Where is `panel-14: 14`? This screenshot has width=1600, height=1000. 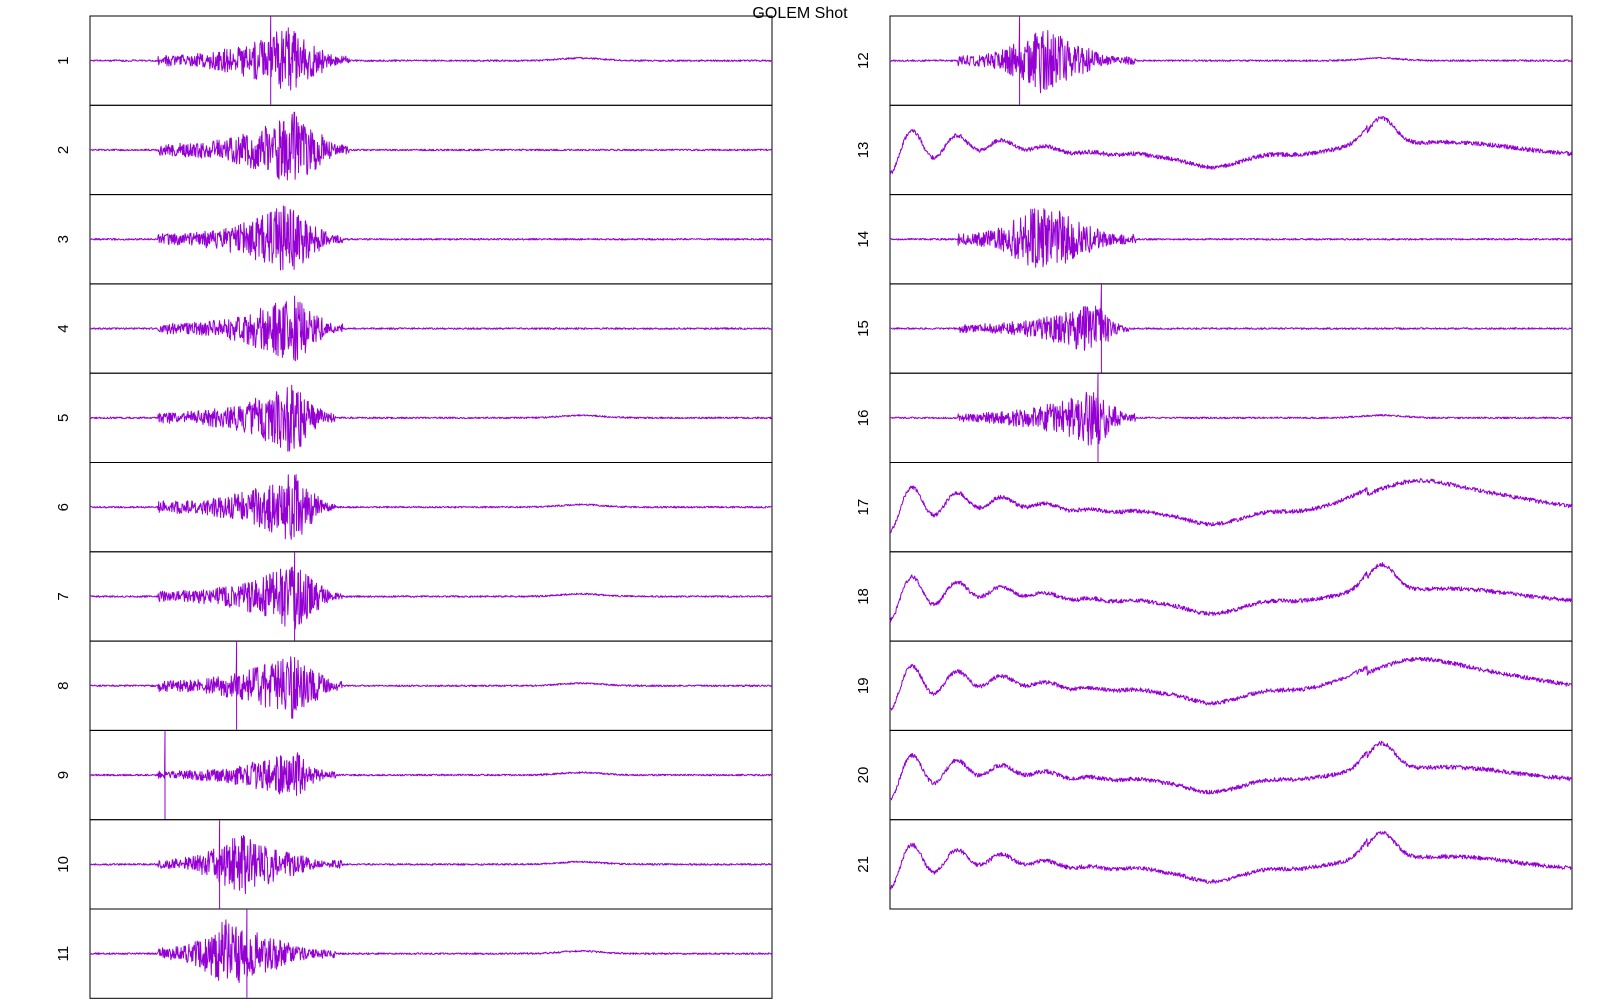
panel-14: 14 is located at coordinates (1214, 239).